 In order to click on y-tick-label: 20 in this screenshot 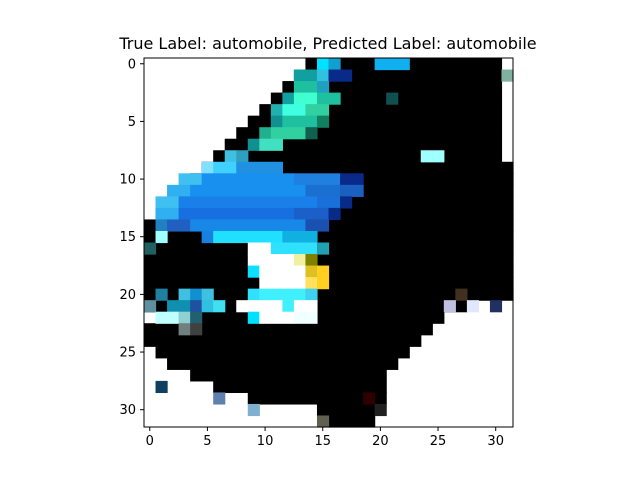, I will do `click(127, 295)`.